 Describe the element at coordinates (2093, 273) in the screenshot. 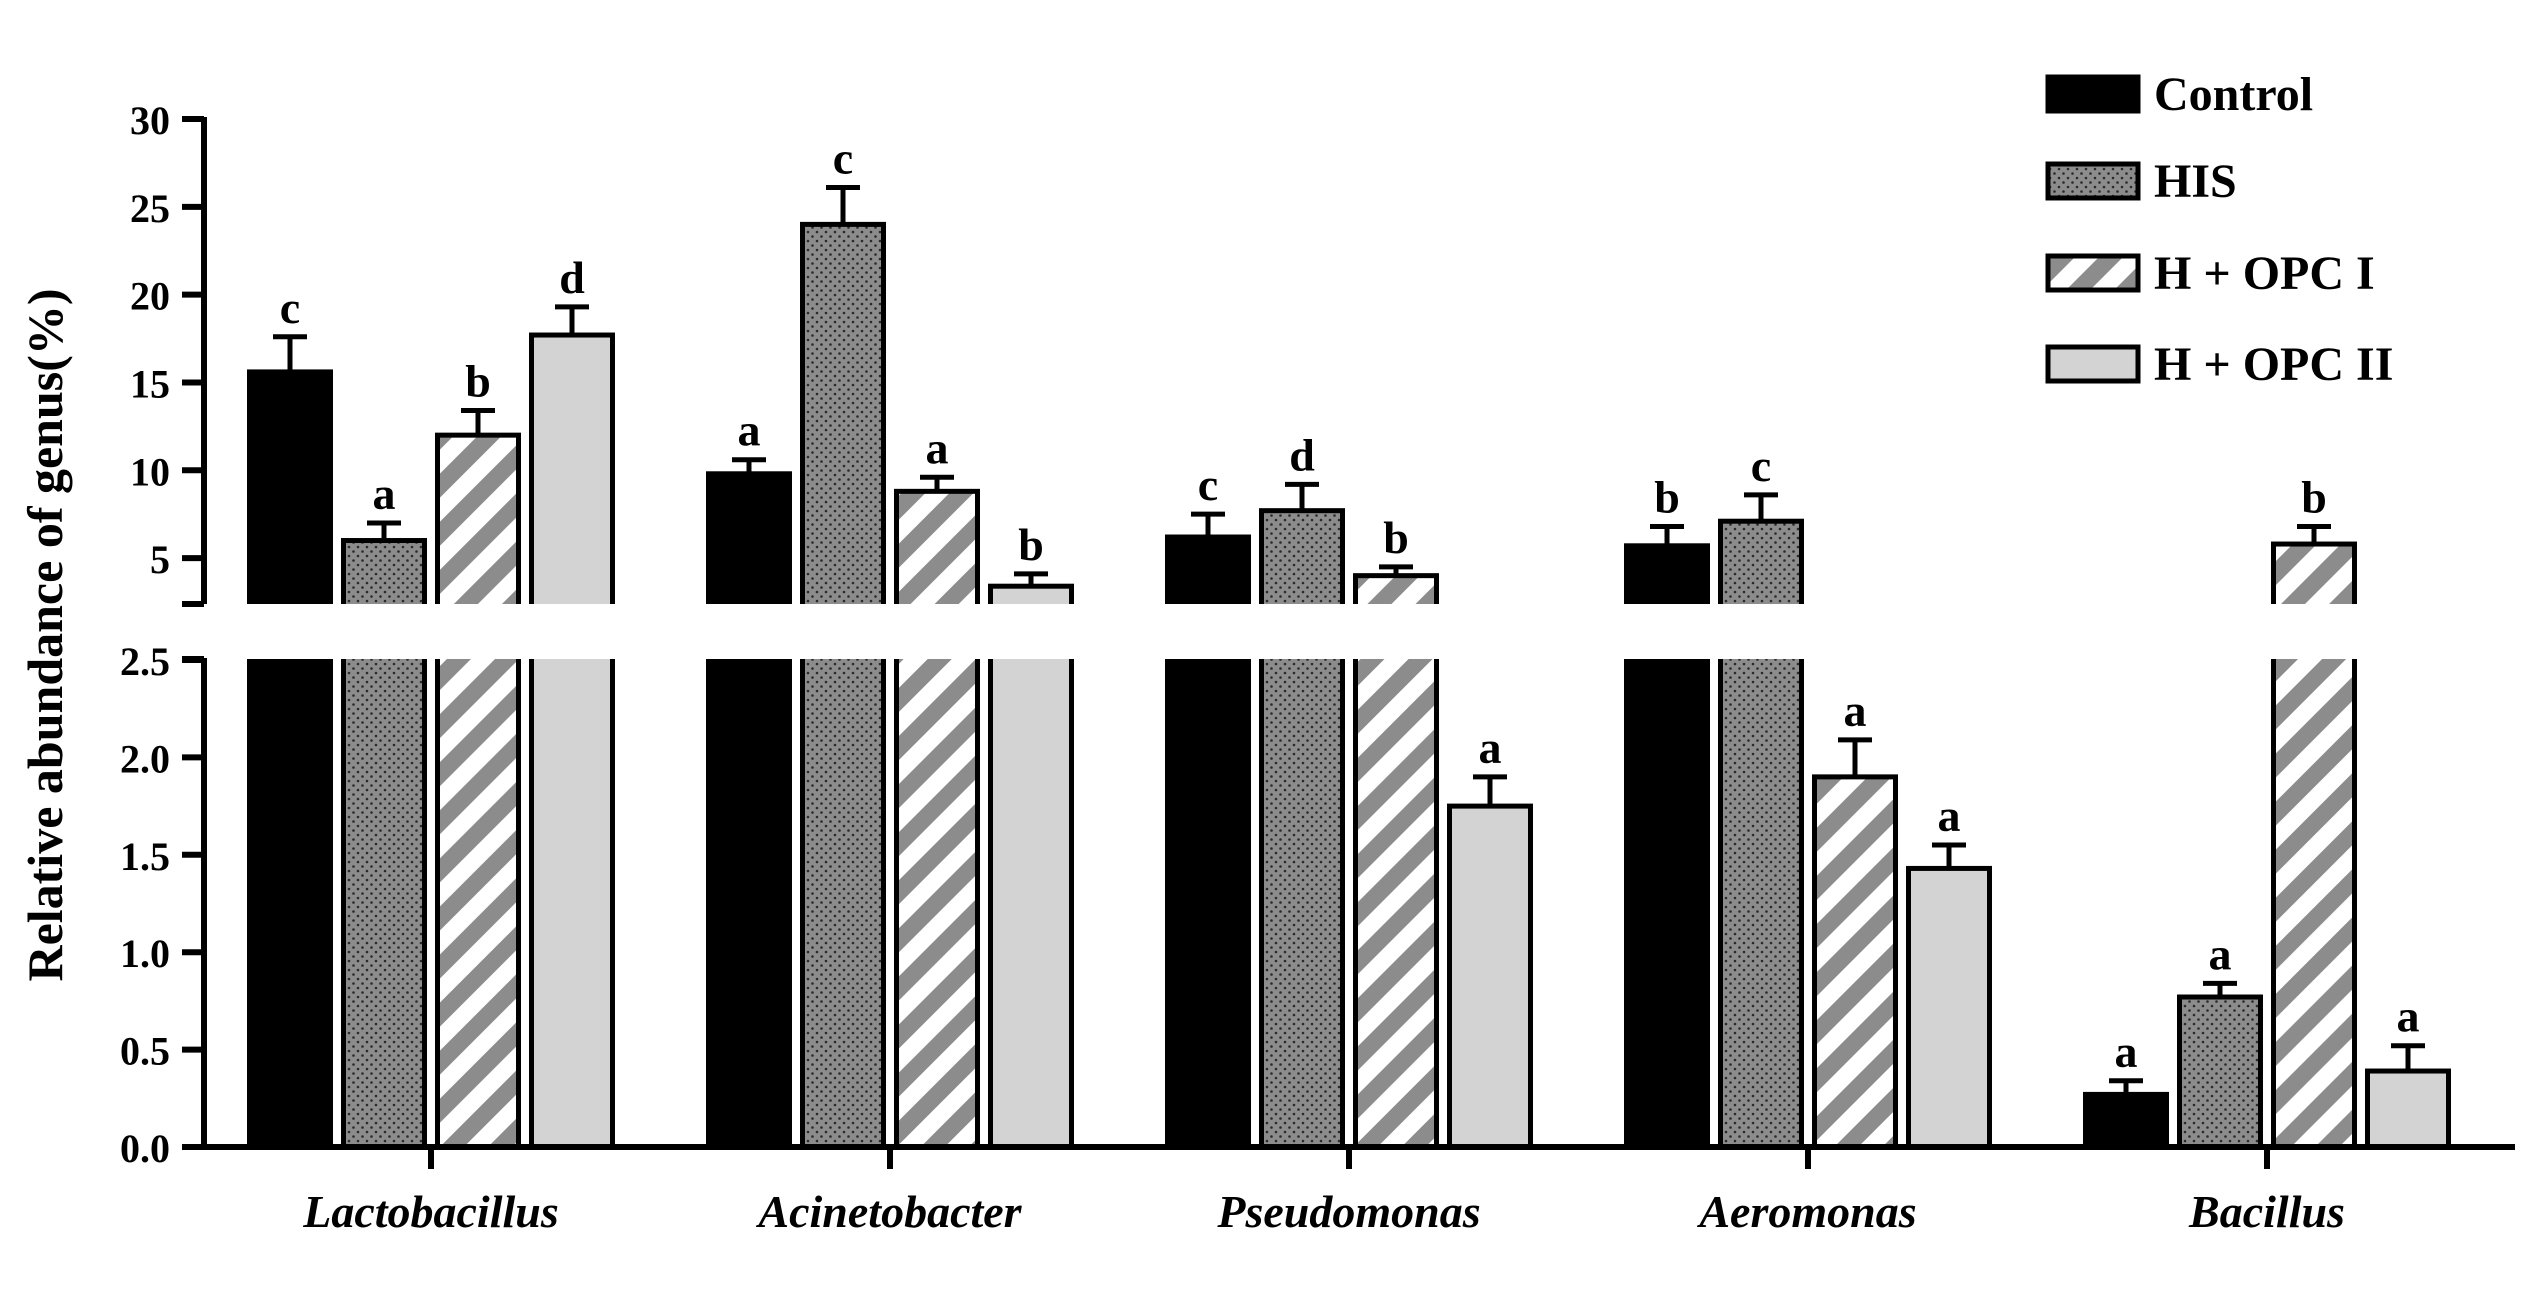

I see `legend-swatch-h-opc-i` at that location.